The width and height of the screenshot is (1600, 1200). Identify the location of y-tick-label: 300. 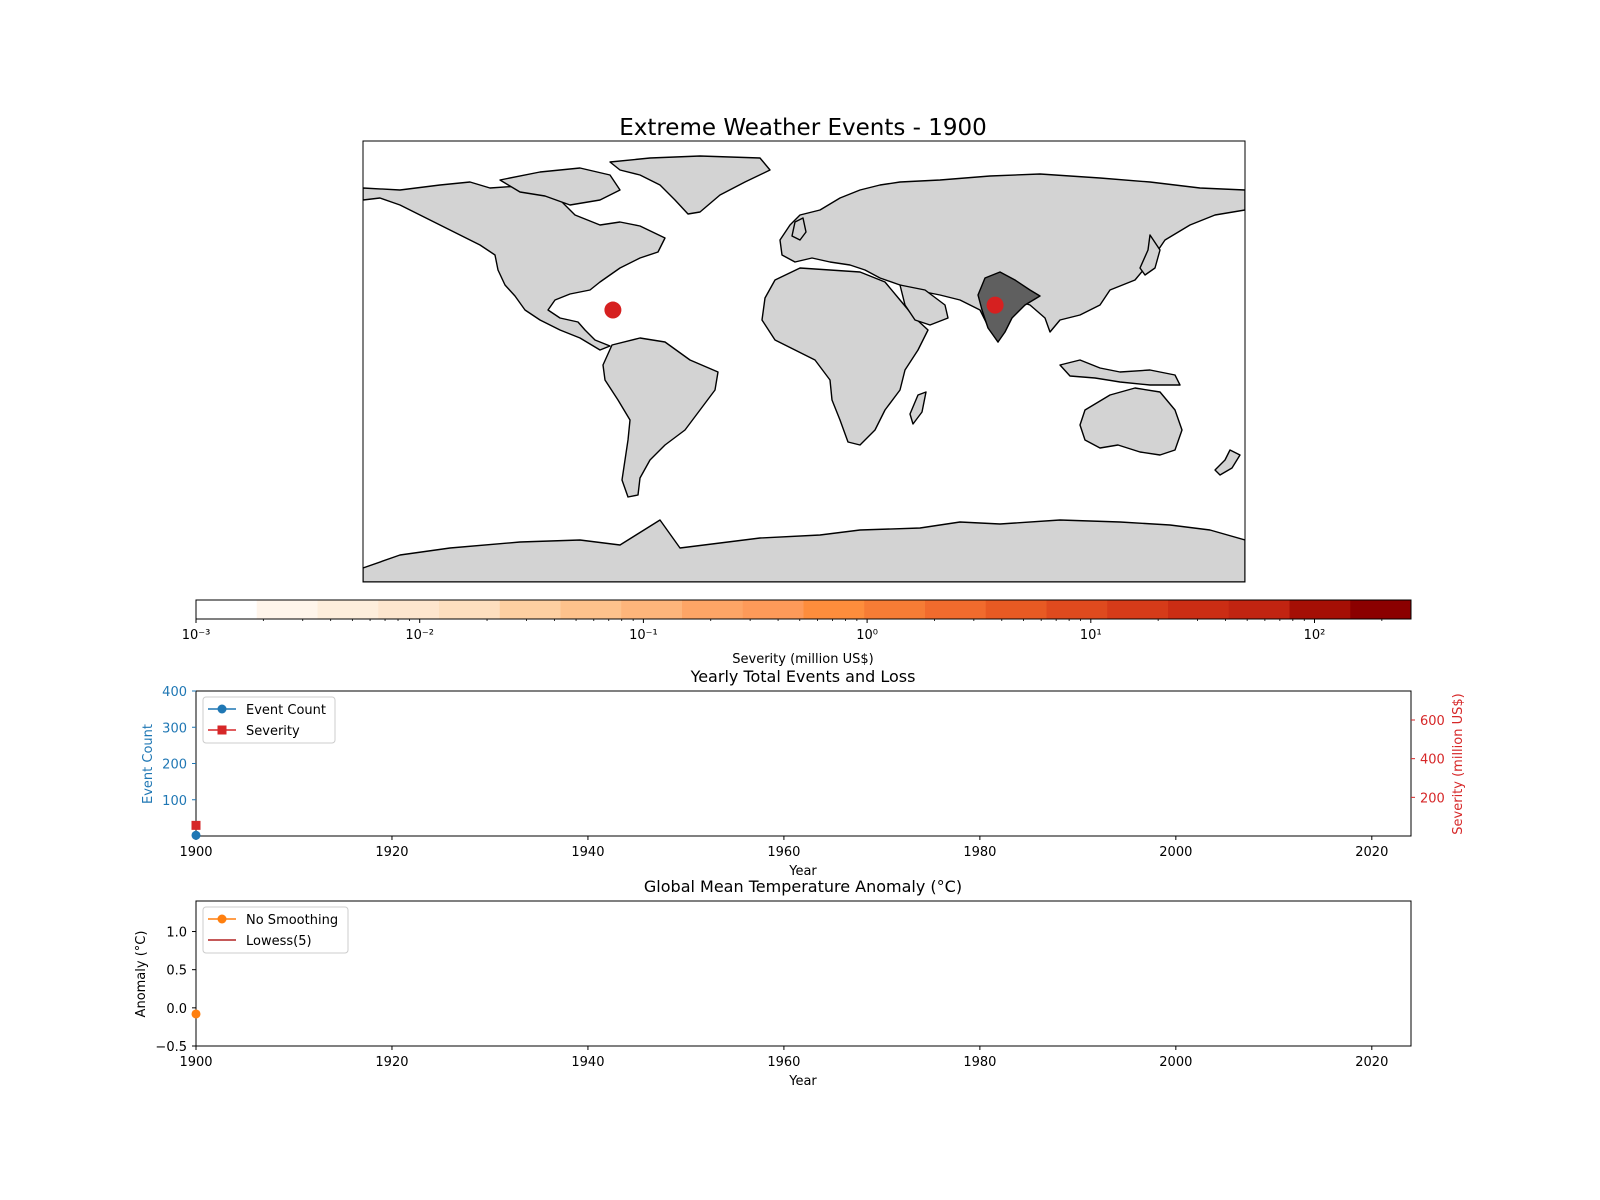
(174, 728).